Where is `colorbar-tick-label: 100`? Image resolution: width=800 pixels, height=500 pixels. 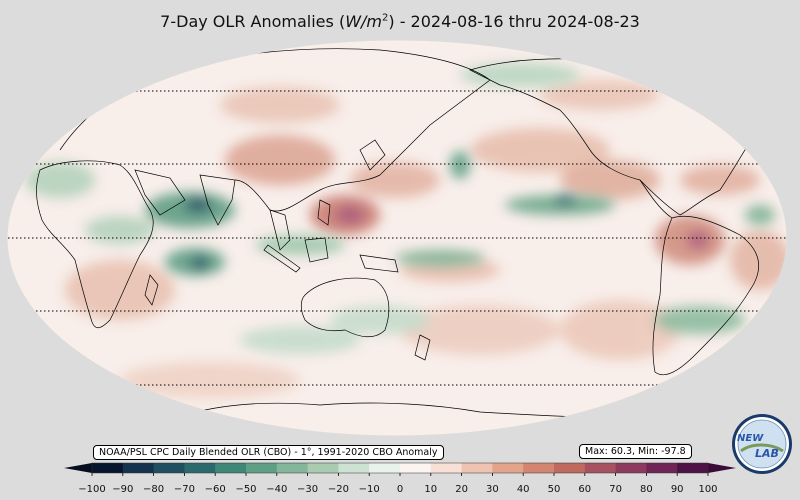 colorbar-tick-label: 100 is located at coordinates (708, 489).